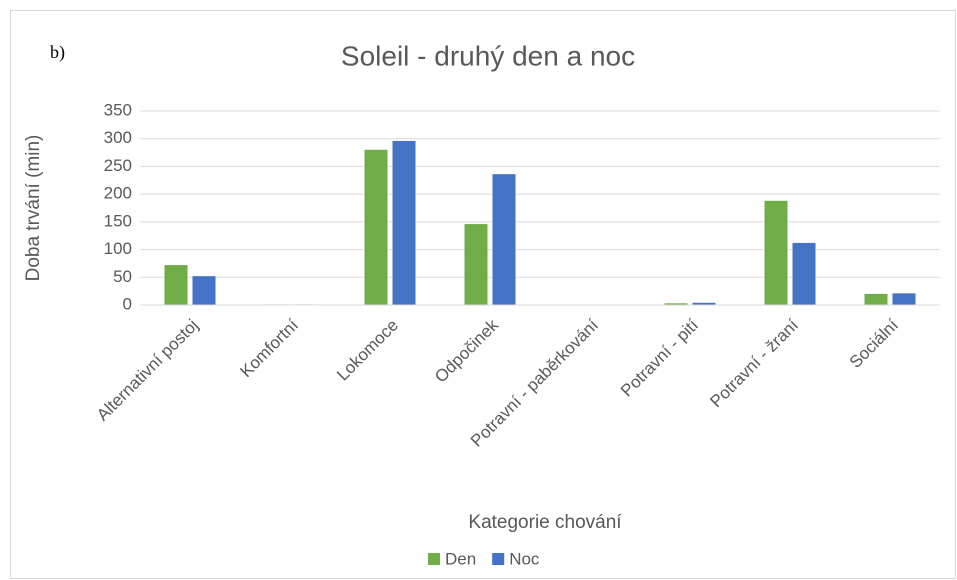 The width and height of the screenshot is (957, 580). I want to click on y-tick-label: 100, so click(118, 248).